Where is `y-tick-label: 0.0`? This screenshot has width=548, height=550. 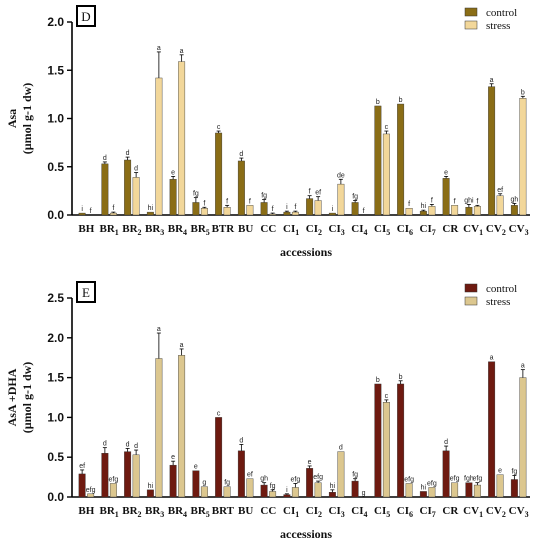 y-tick-label: 0.0 is located at coordinates (55, 497).